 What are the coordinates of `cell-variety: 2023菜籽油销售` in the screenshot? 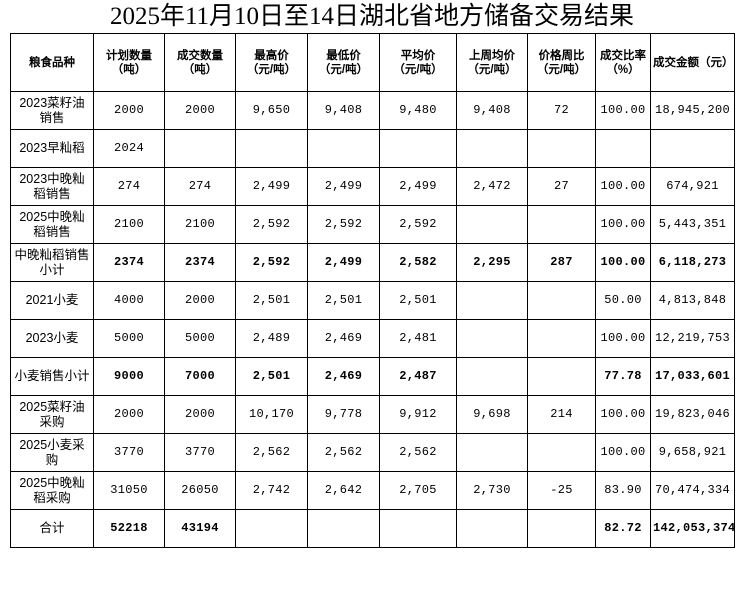 It's located at (52, 110).